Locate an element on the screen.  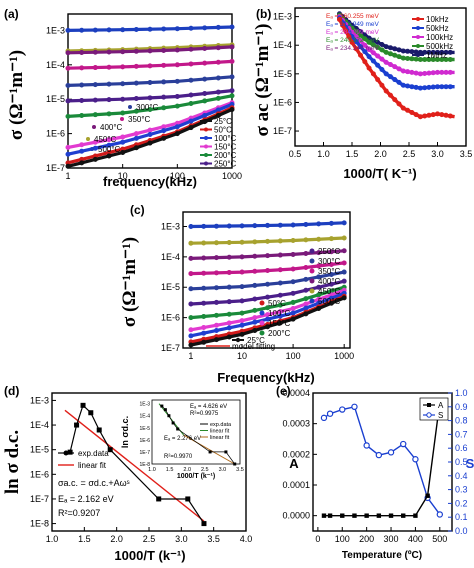
legend-label: 100kHz is located at coordinates (439, 37).